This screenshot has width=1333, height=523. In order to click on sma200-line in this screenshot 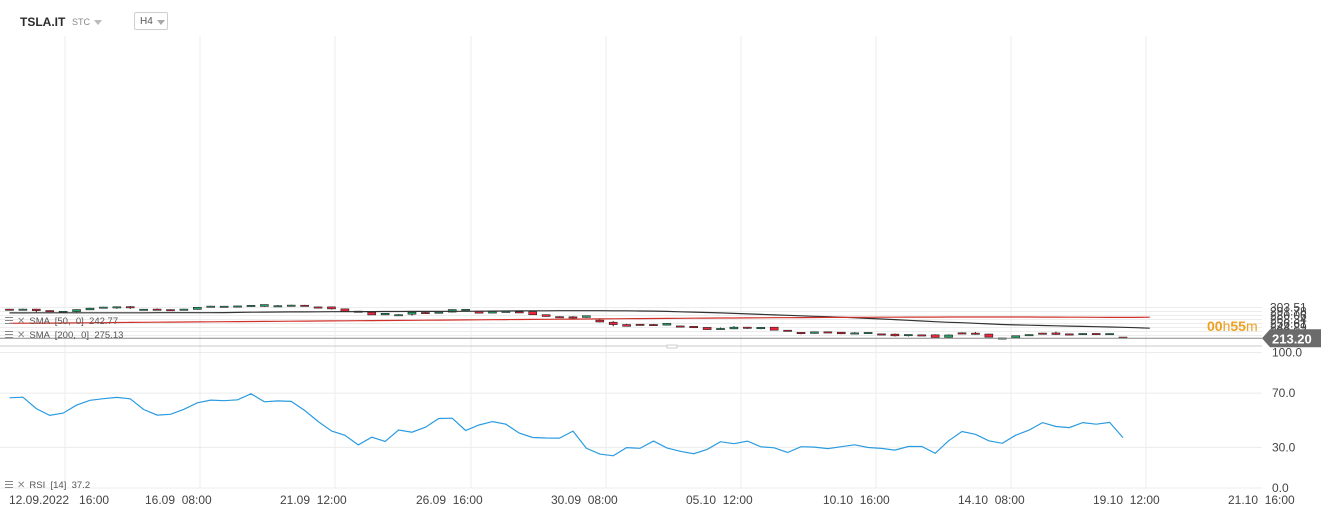, I will do `click(579, 320)`.